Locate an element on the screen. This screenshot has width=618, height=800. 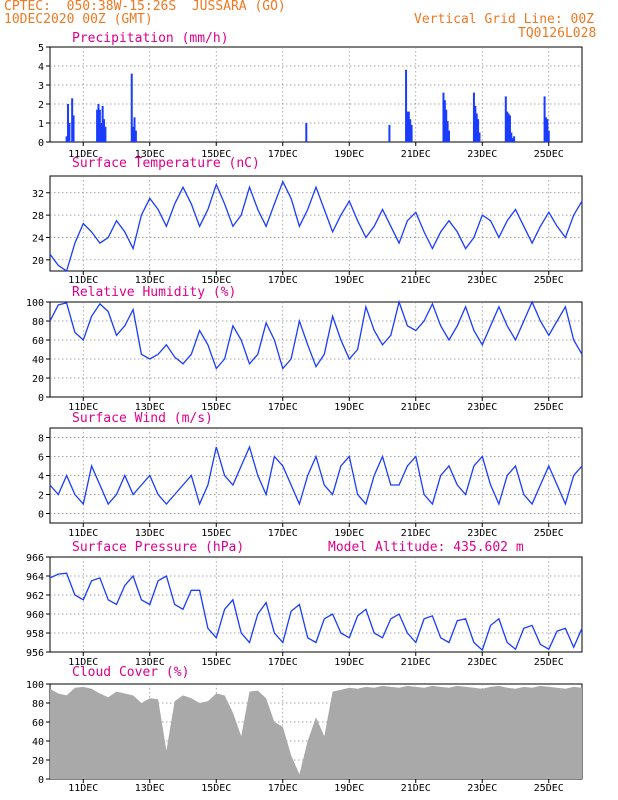
cloud-title: Cloud Cover (%) is located at coordinates (130, 672).